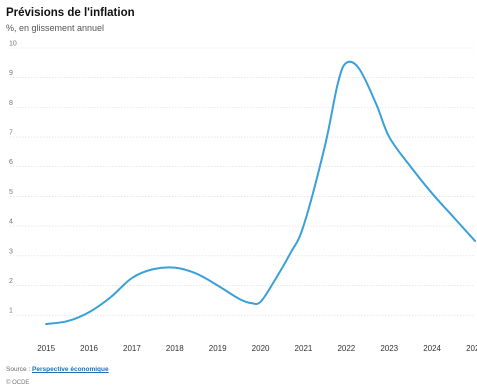 The image size is (477, 390). Describe the element at coordinates (218, 348) in the screenshot. I see `x-tick-label: 2019` at that location.